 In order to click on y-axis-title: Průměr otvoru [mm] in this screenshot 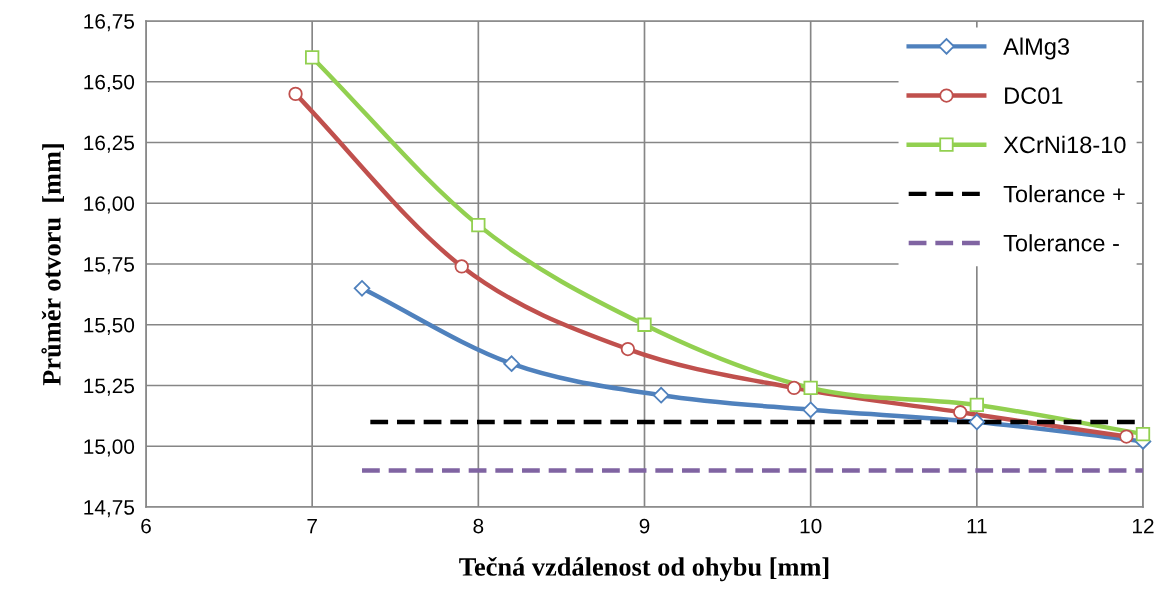, I will do `click(52, 265)`.